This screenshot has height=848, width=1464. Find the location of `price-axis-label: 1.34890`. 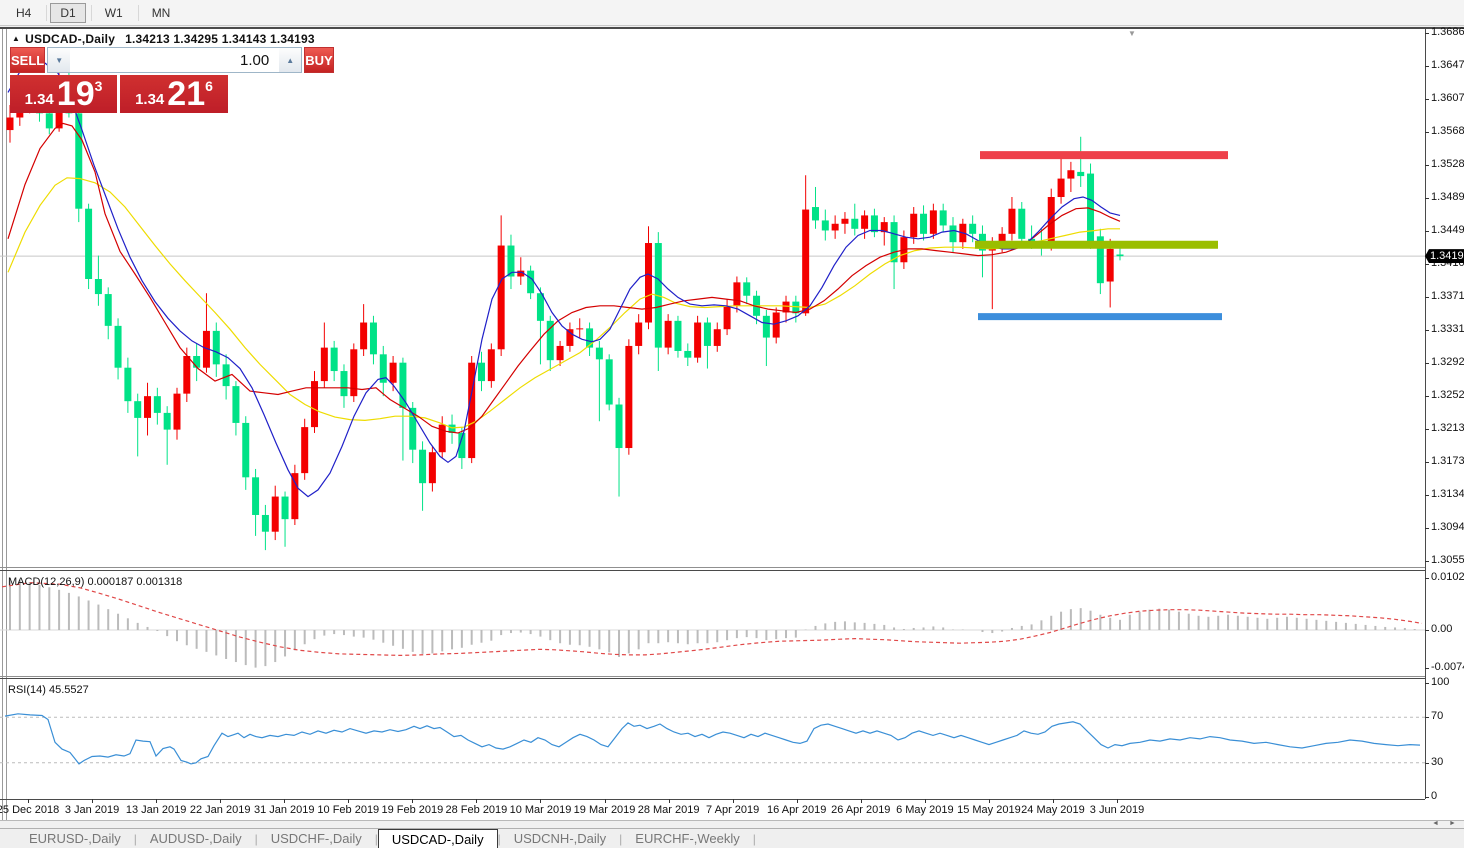

price-axis-label: 1.34890 is located at coordinates (1447, 196).